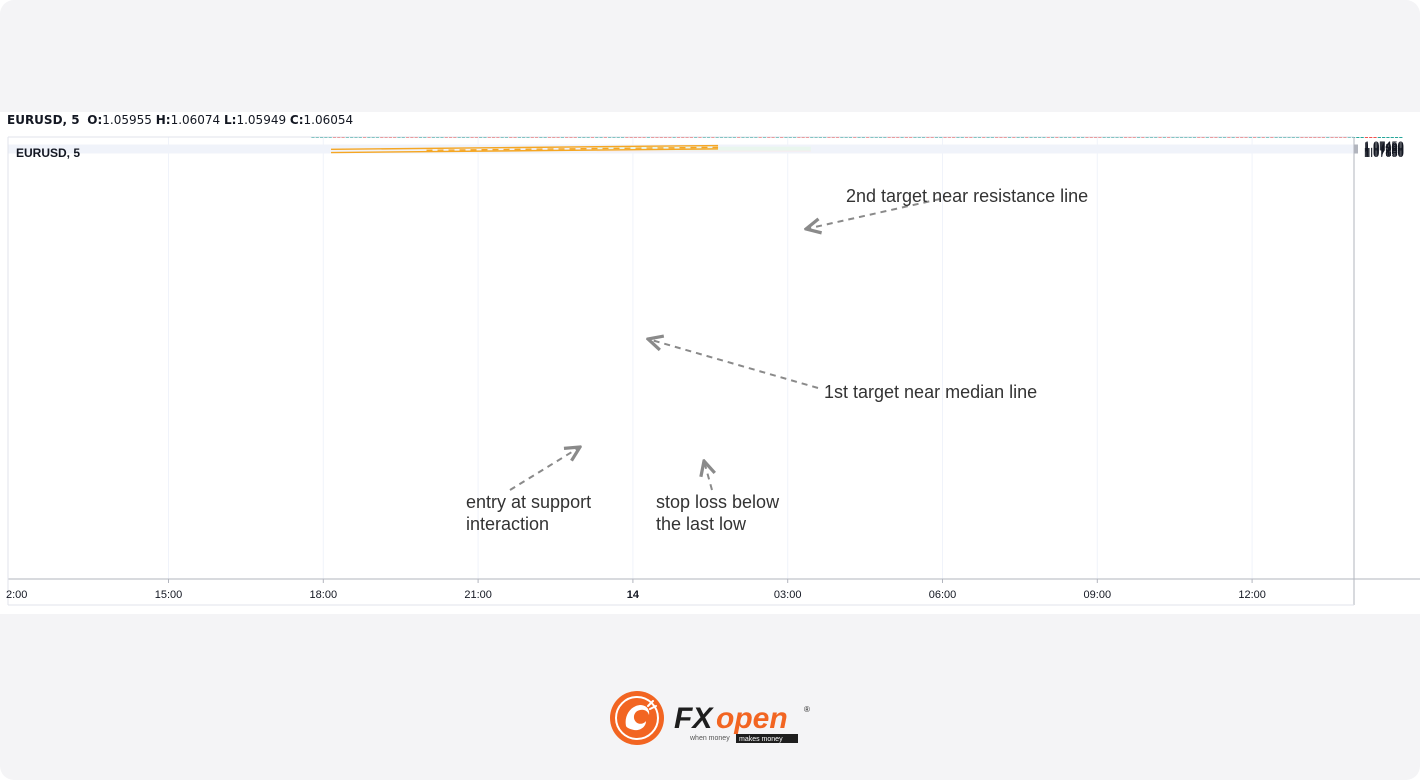 The width and height of the screenshot is (1420, 780). What do you see at coordinates (195, 120) in the screenshot?
I see `high-value: 1.06074` at bounding box center [195, 120].